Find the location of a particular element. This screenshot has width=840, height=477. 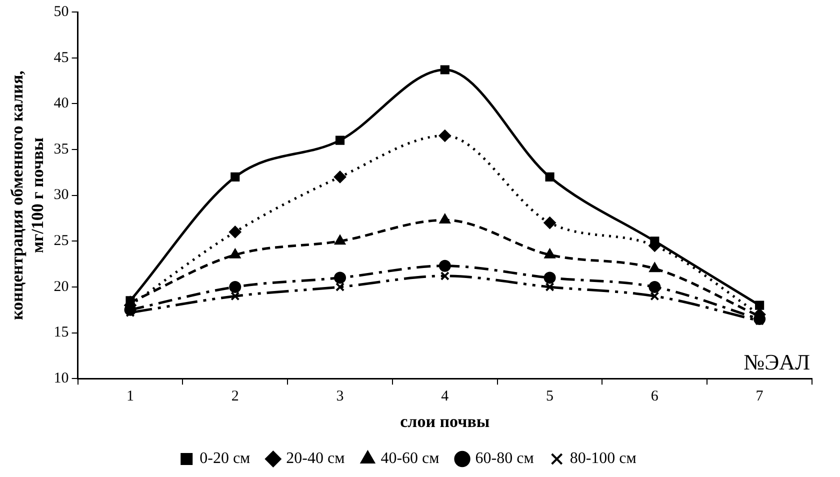

legend-label: 60-80 см is located at coordinates (504, 459).